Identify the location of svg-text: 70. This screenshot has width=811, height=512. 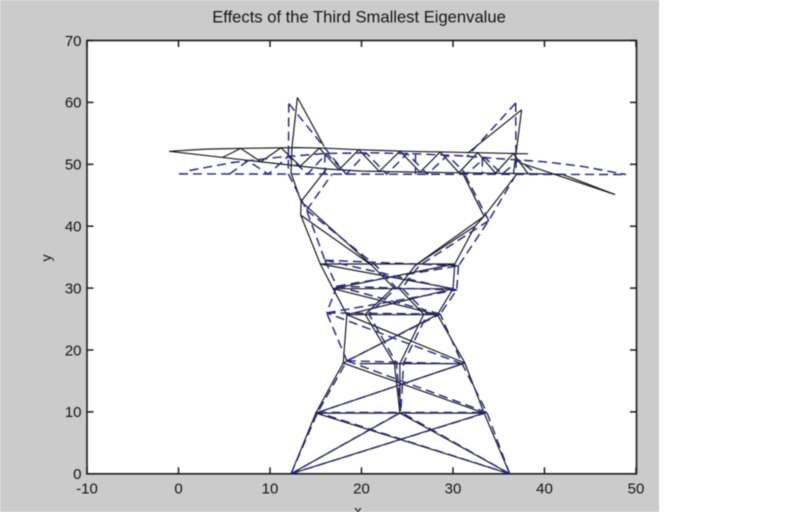
(73, 41).